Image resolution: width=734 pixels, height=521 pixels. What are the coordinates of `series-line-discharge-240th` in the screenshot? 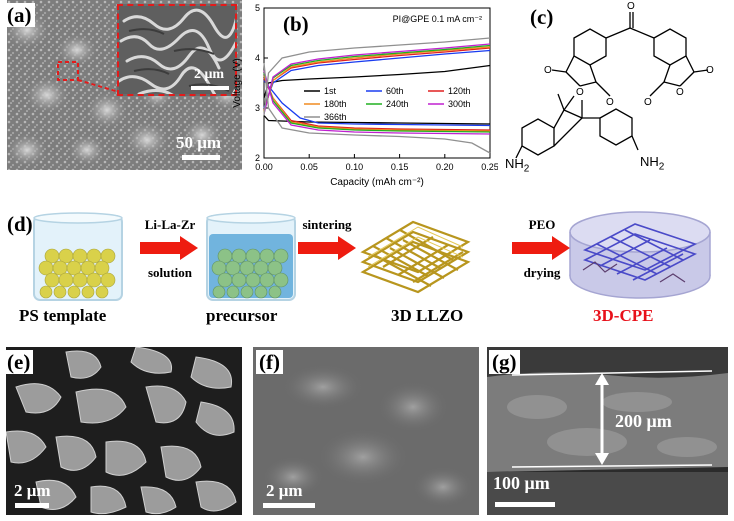 It's located at (377, 102).